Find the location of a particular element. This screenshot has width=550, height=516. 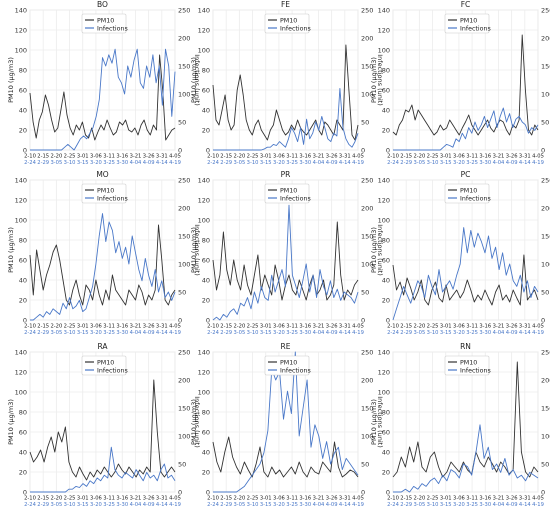

series-line-pm10 is located at coordinates (465, 280).